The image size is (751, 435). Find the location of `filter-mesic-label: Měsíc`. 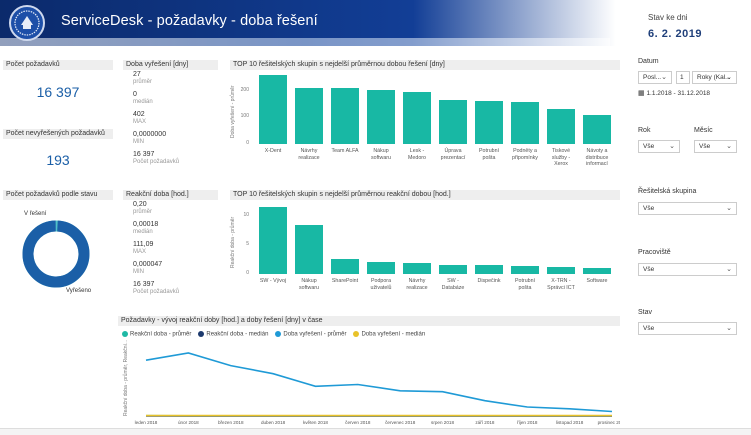

filter-mesic-label: Měsíc is located at coordinates (703, 130).